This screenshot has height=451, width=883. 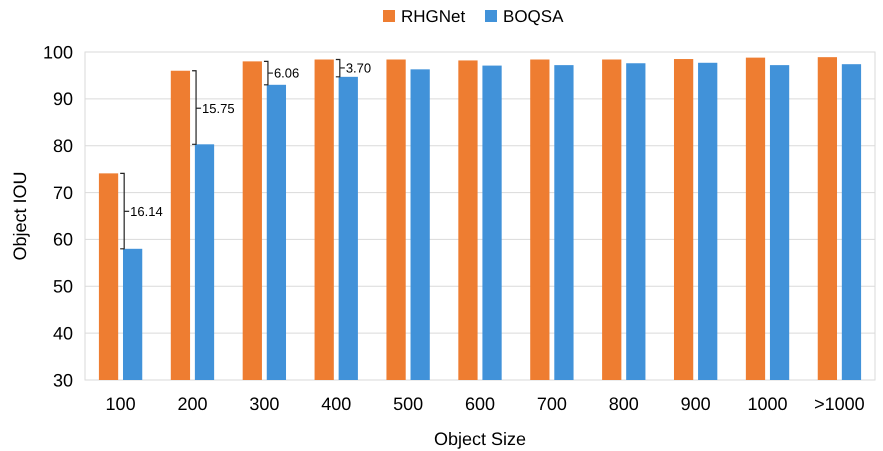 What do you see at coordinates (480, 439) in the screenshot?
I see `x-axis-title: Object Size` at bounding box center [480, 439].